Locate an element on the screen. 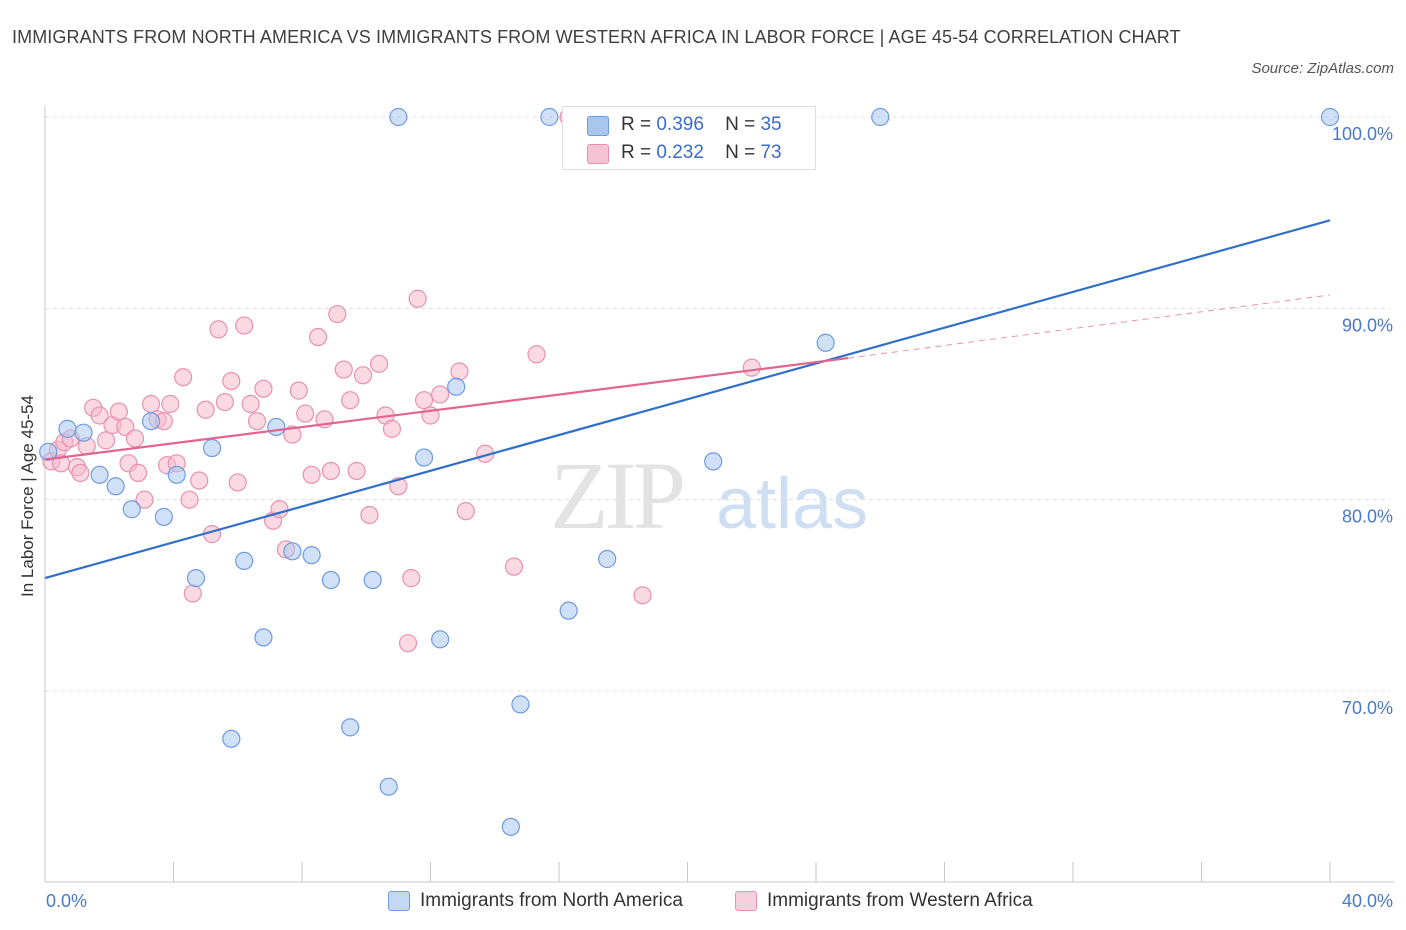 This screenshot has height=930, width=1406. trendline-western-africa is located at coordinates (446, 408).